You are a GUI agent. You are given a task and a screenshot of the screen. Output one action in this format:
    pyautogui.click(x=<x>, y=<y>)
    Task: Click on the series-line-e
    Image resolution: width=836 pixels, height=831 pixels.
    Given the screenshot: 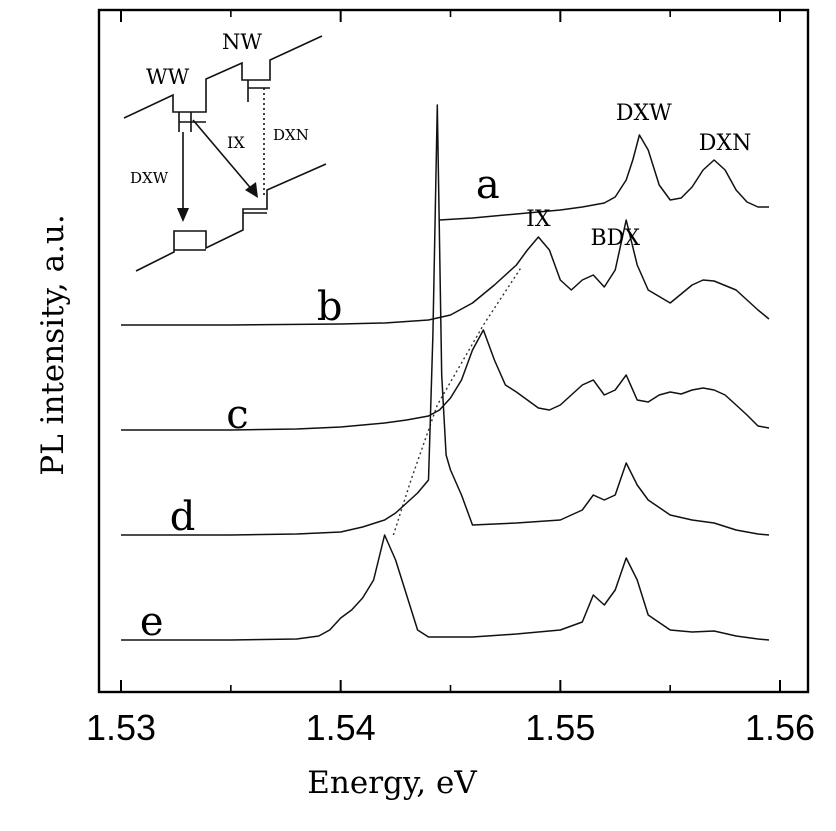 What is the action you would take?
    pyautogui.click(x=445, y=587)
    